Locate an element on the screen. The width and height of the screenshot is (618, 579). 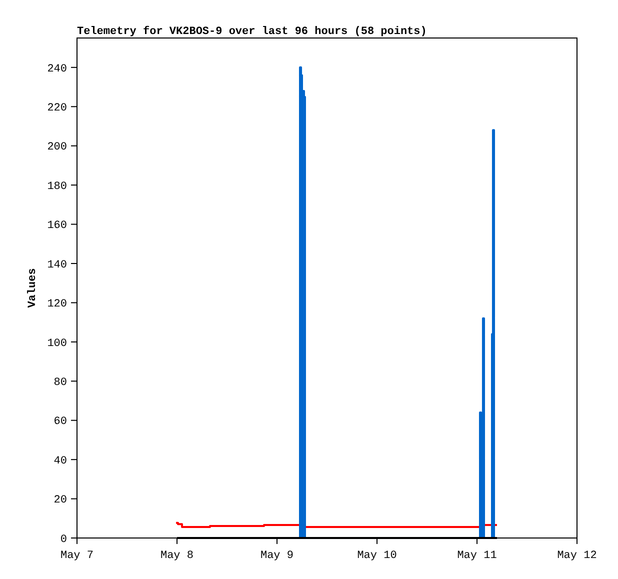
y-tick-label: 60 is located at coordinates (60, 422).